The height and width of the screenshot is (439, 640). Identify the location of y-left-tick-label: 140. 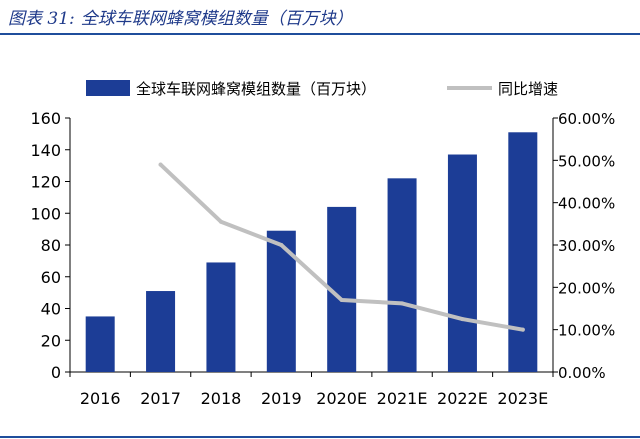
(45, 150).